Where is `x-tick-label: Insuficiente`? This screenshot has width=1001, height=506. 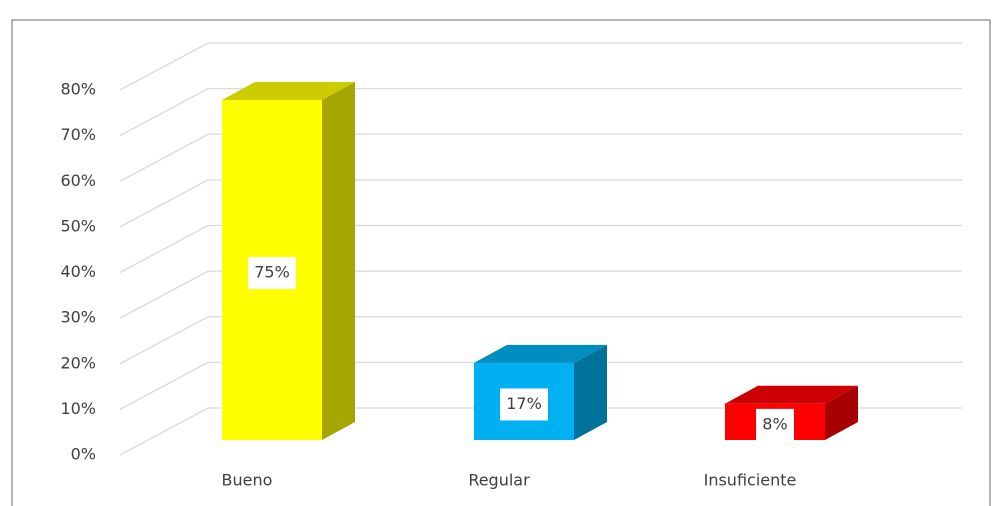
x-tick-label: Insuficiente is located at coordinates (750, 480).